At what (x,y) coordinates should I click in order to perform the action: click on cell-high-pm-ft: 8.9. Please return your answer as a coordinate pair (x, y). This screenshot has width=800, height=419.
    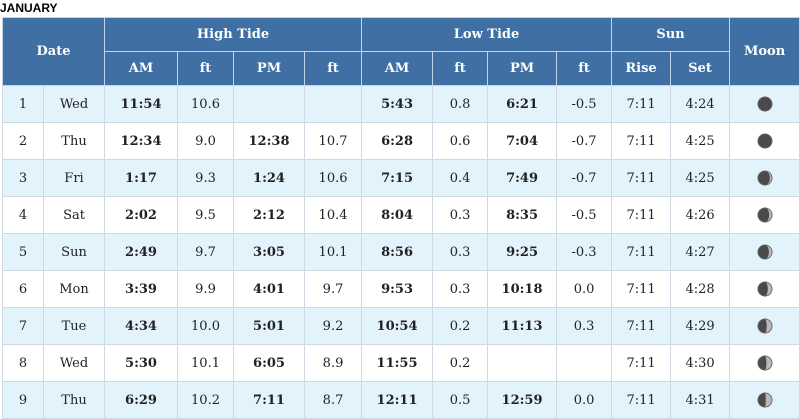
    Looking at the image, I should click on (333, 363).